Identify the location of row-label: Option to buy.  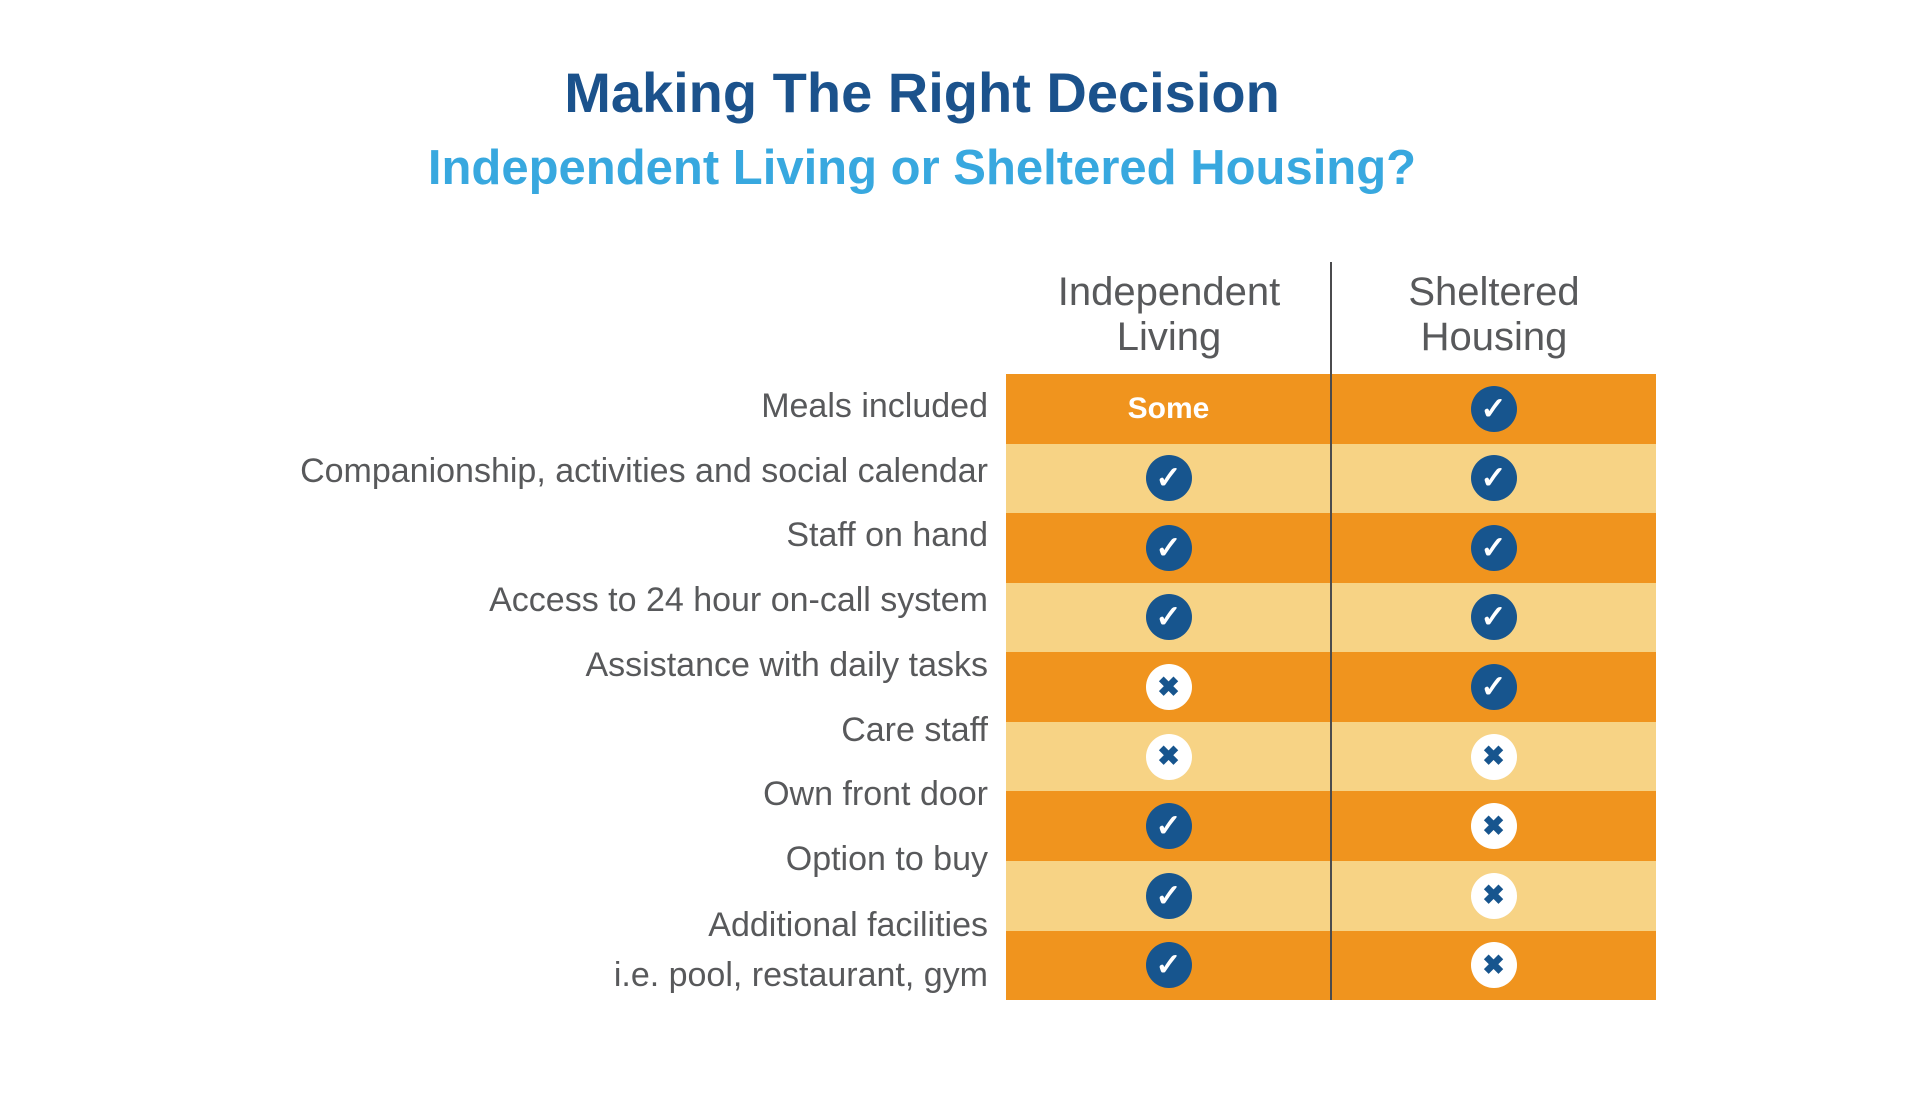
(494, 859).